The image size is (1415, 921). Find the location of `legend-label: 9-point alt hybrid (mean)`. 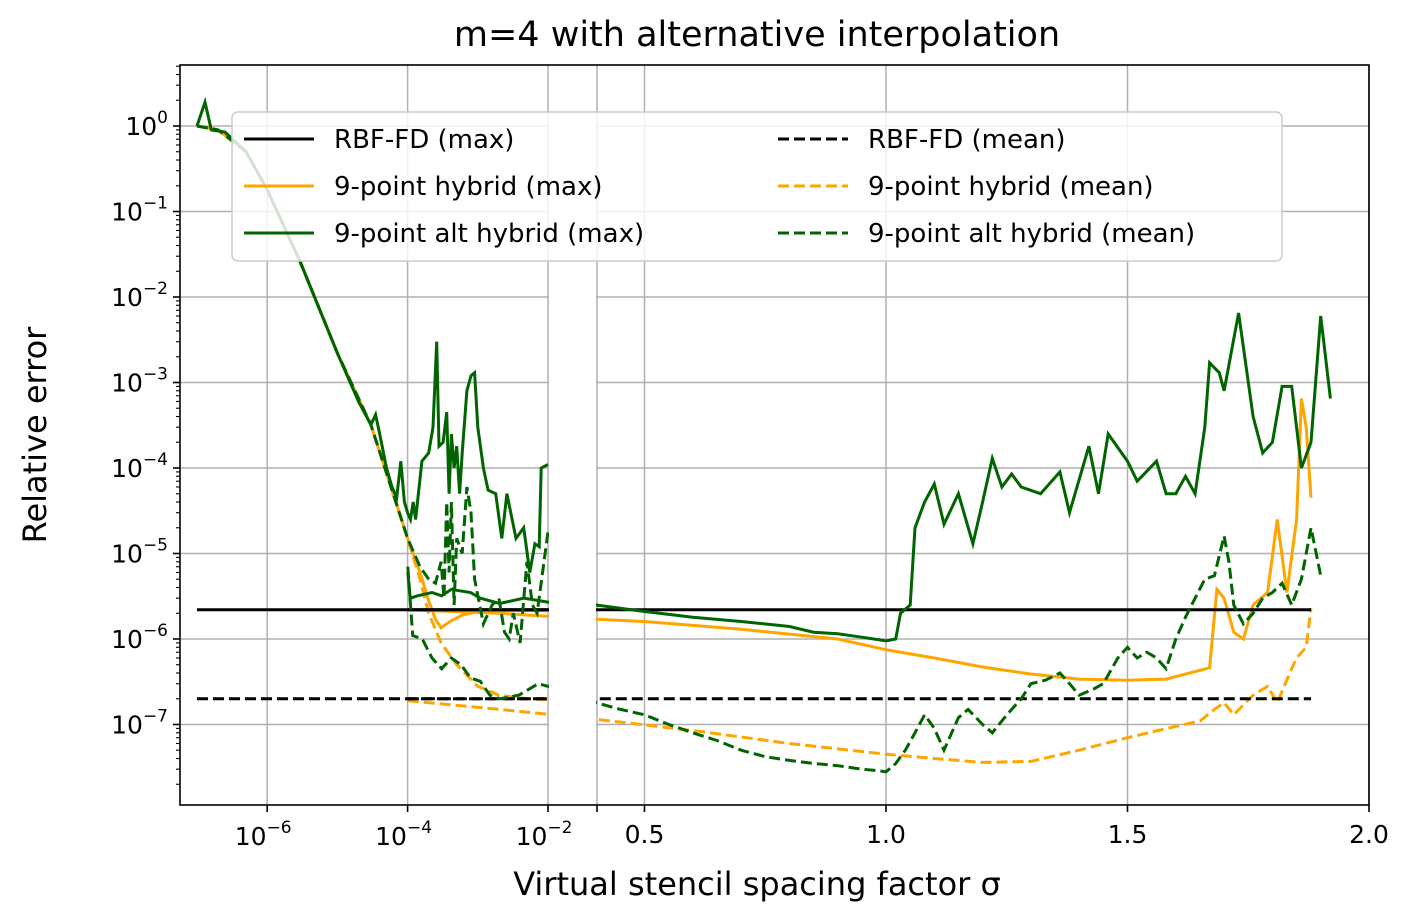

legend-label: 9-point alt hybrid (mean) is located at coordinates (1031, 234).